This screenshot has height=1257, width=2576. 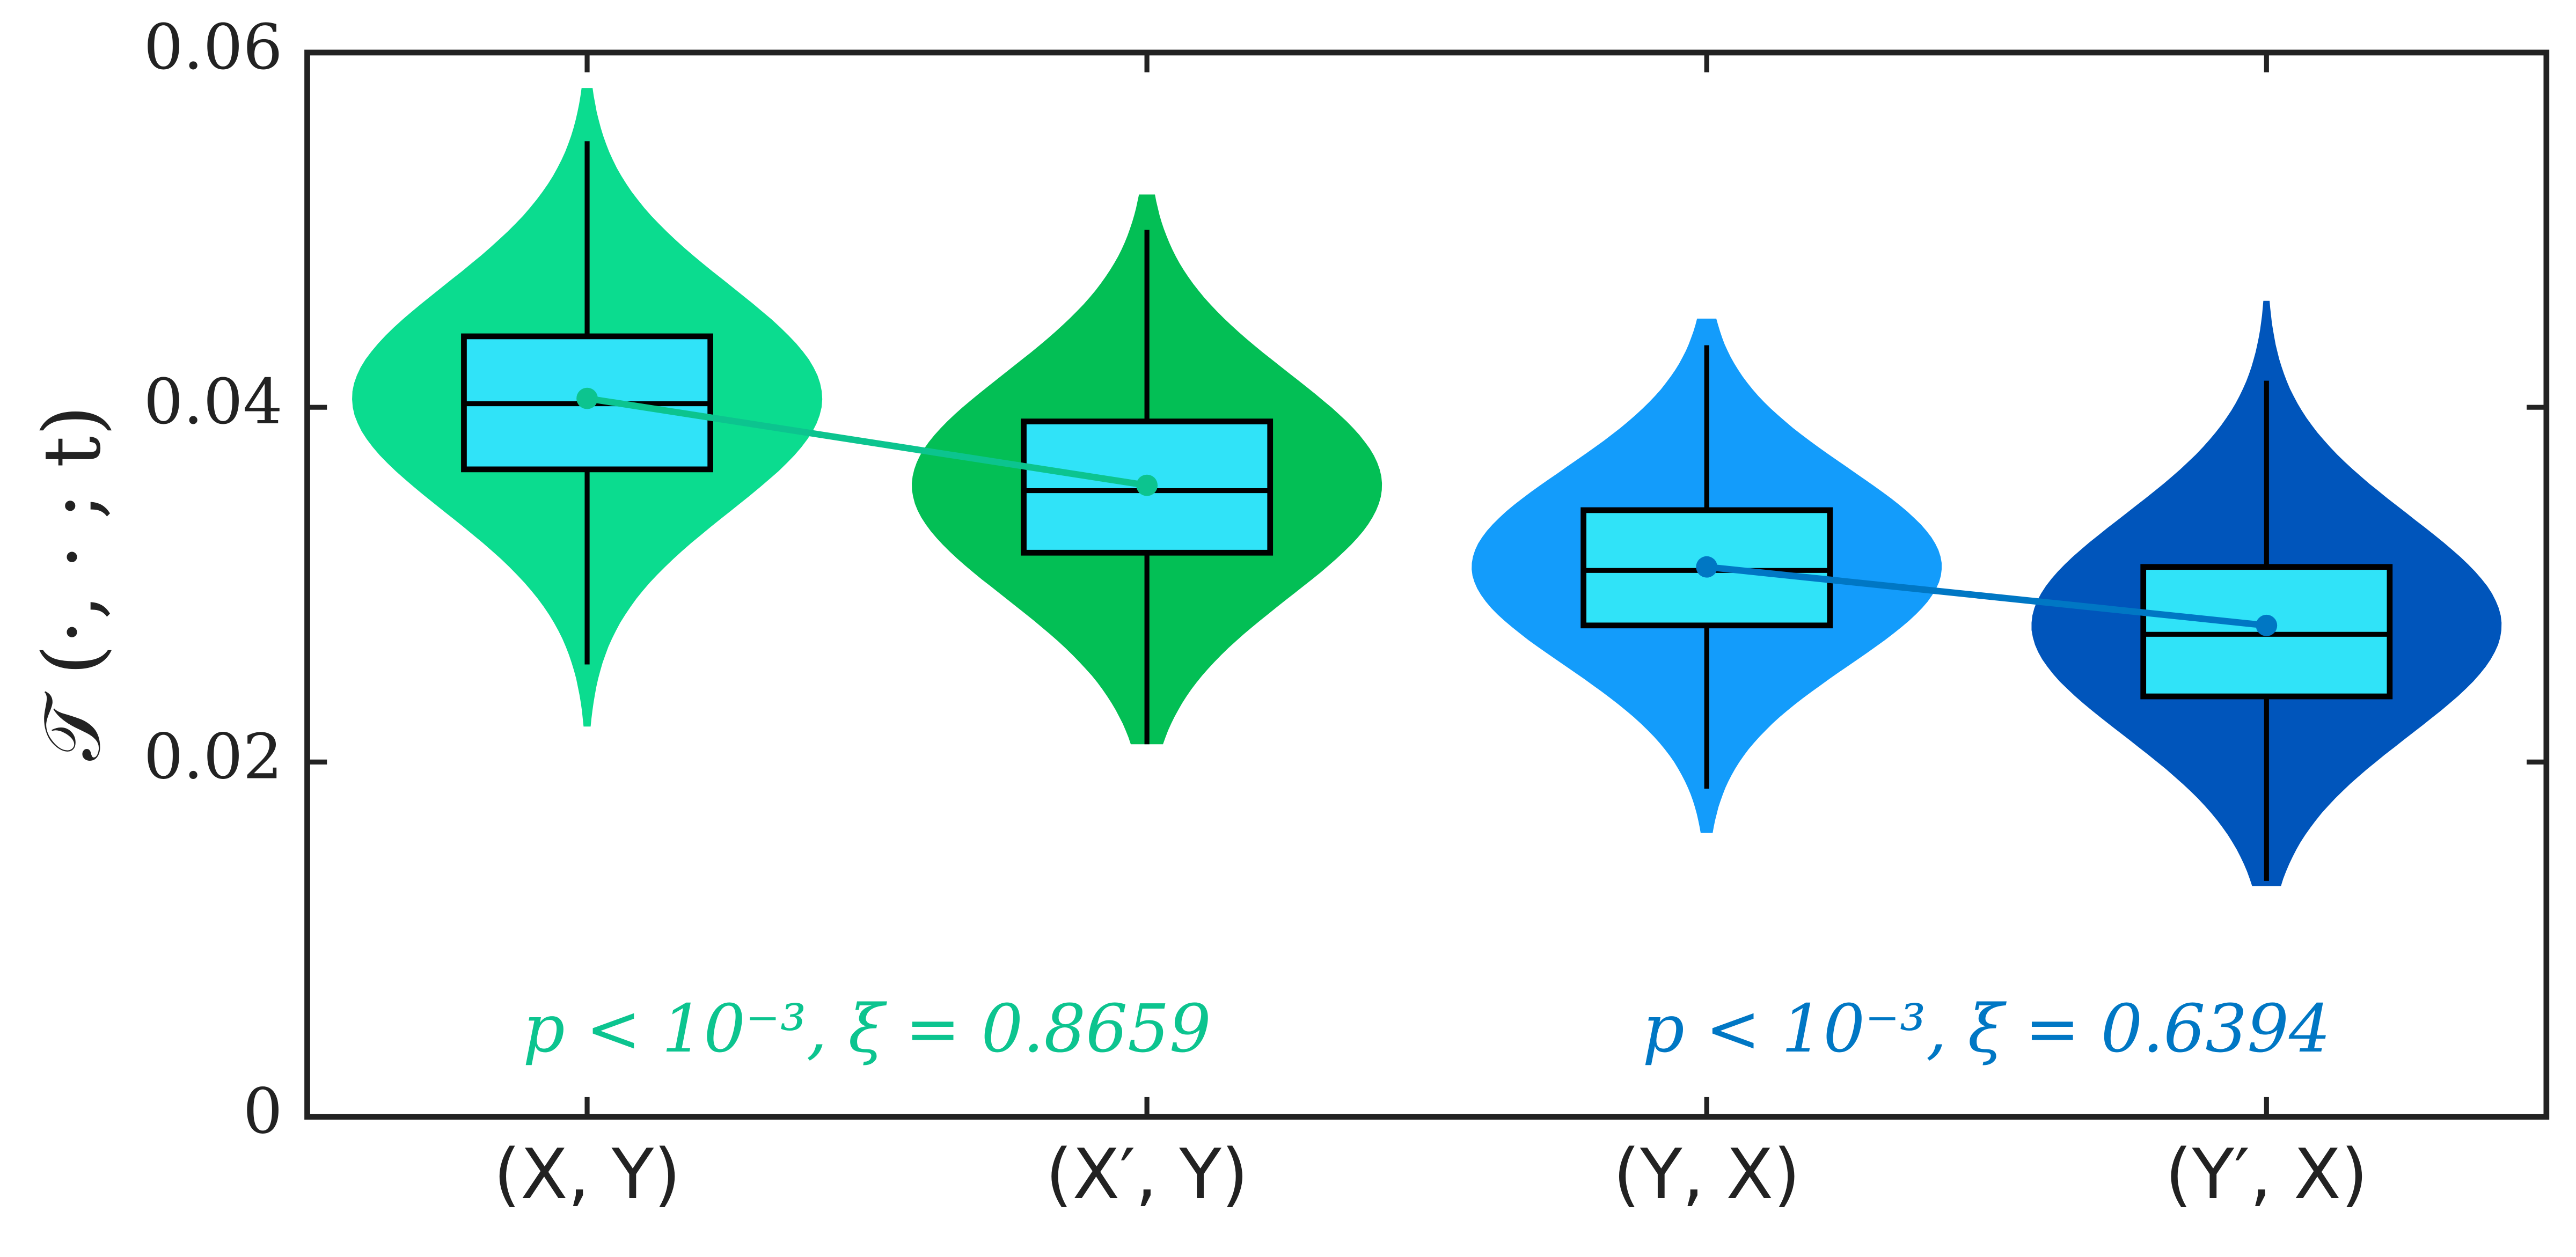 I want to click on x-tick-label: (Y, X), so click(x=1707, y=1175).